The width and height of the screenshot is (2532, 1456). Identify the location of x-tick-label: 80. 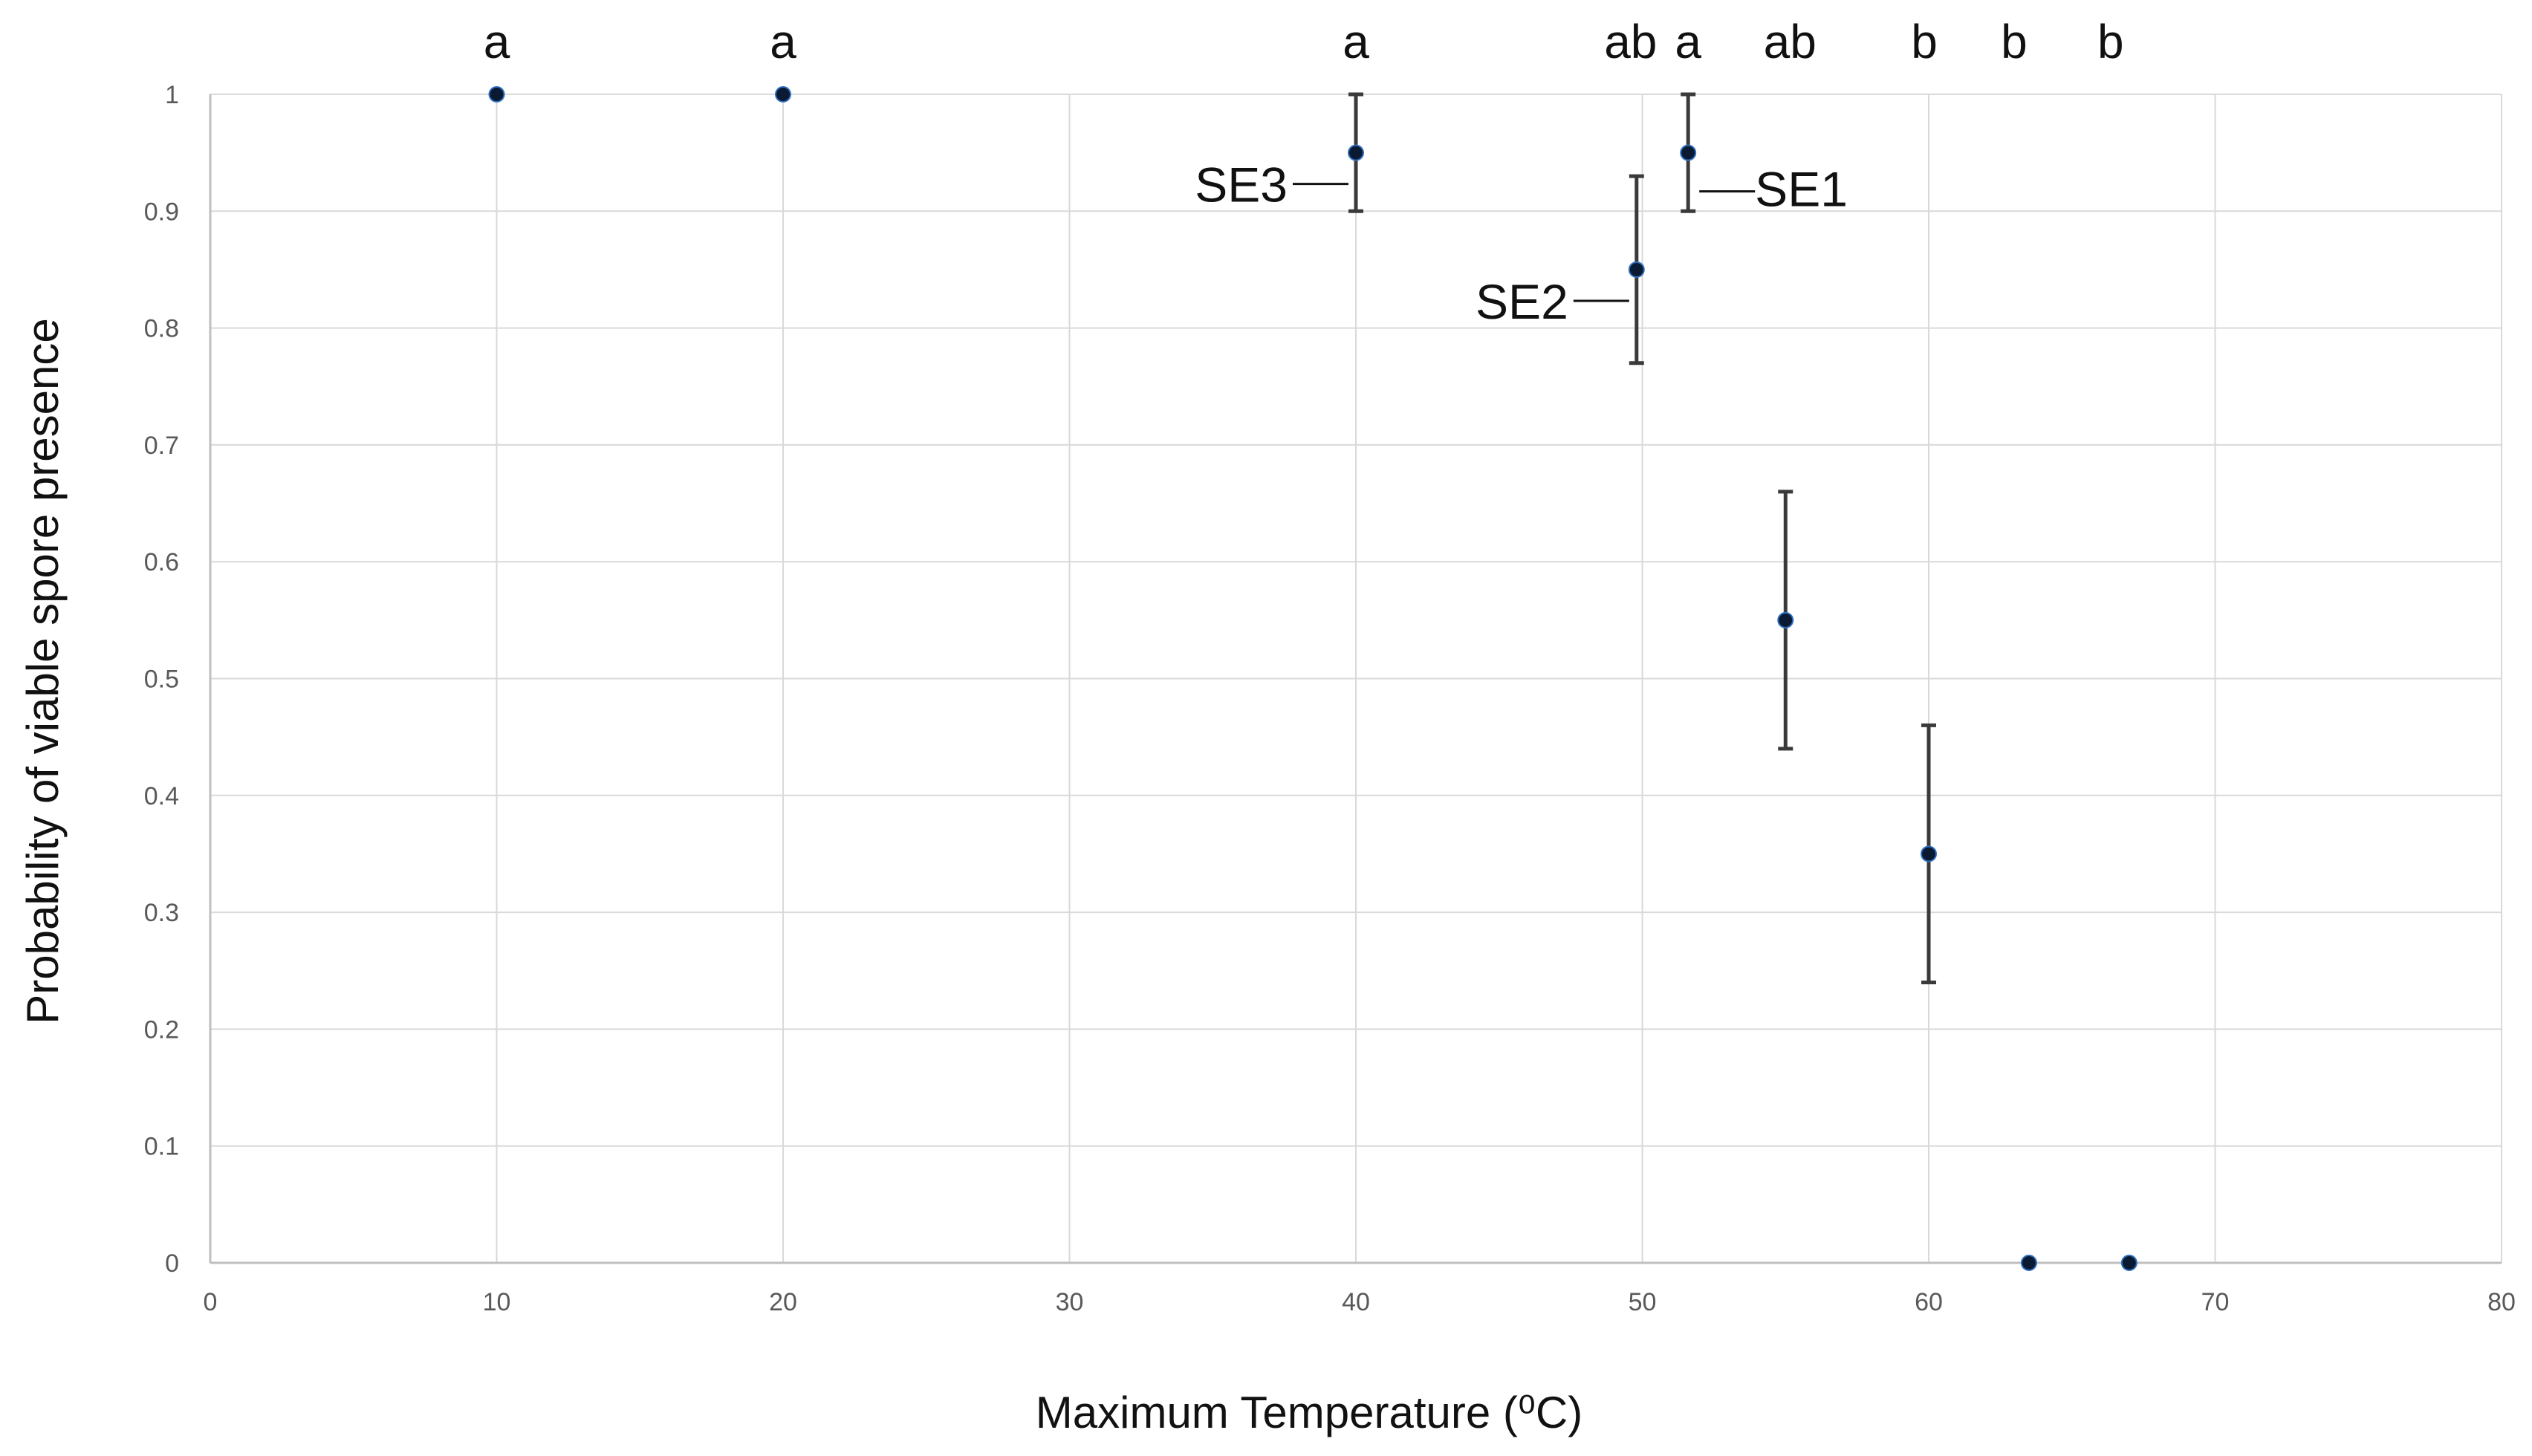
(2501, 1302).